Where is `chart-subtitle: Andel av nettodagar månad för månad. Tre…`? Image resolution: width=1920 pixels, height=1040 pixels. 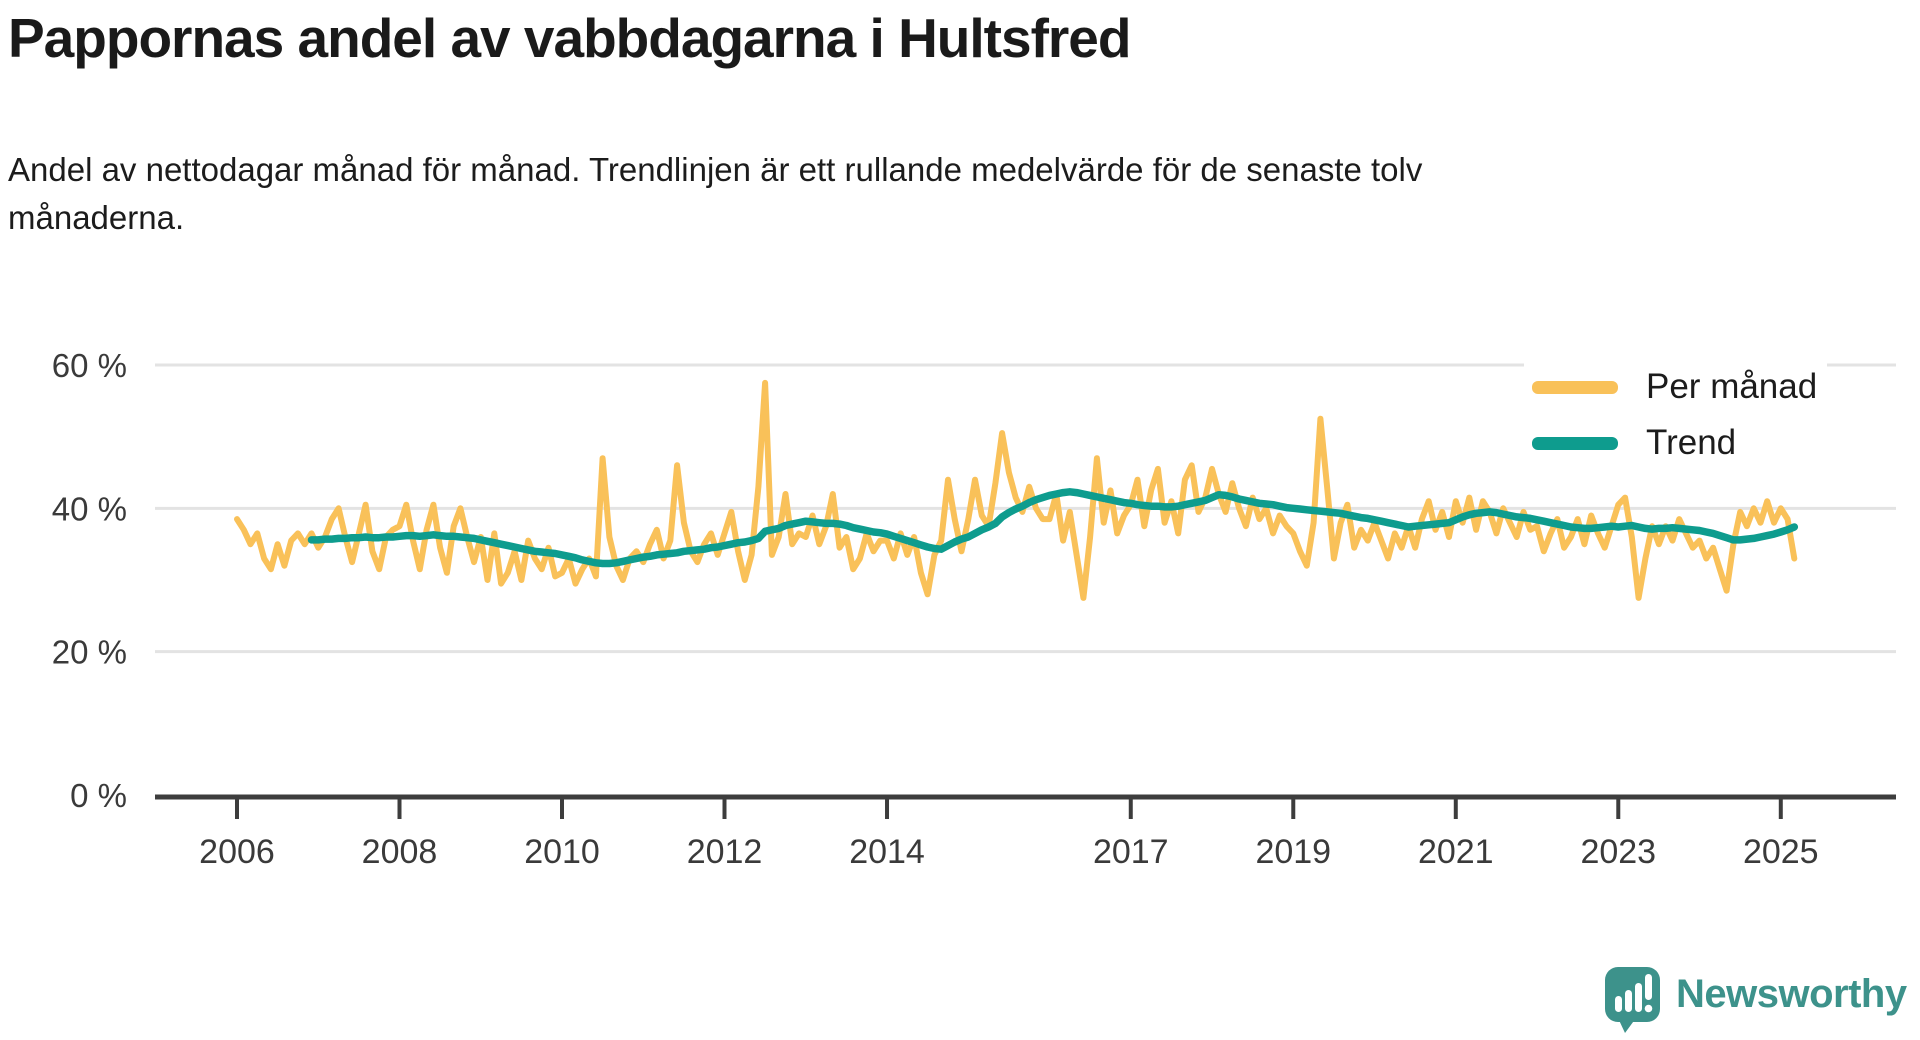
chart-subtitle: Andel av nettodagar månad för månad. Tre… is located at coordinates (715, 193).